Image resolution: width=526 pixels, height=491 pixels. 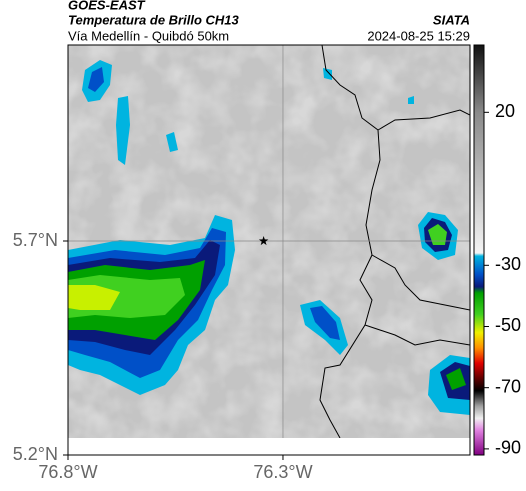 What do you see at coordinates (35, 240) in the screenshot?
I see `y-tick-label: 5.7°N` at bounding box center [35, 240].